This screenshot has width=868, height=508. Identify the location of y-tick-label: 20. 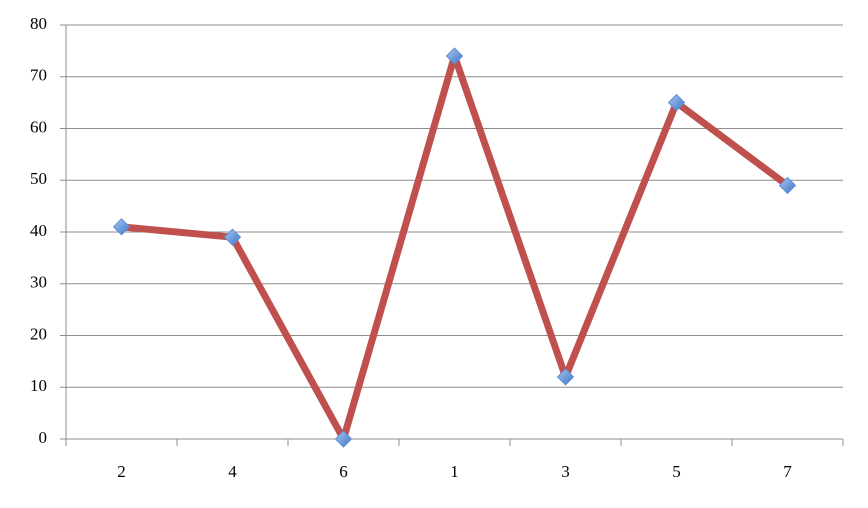
(38, 333).